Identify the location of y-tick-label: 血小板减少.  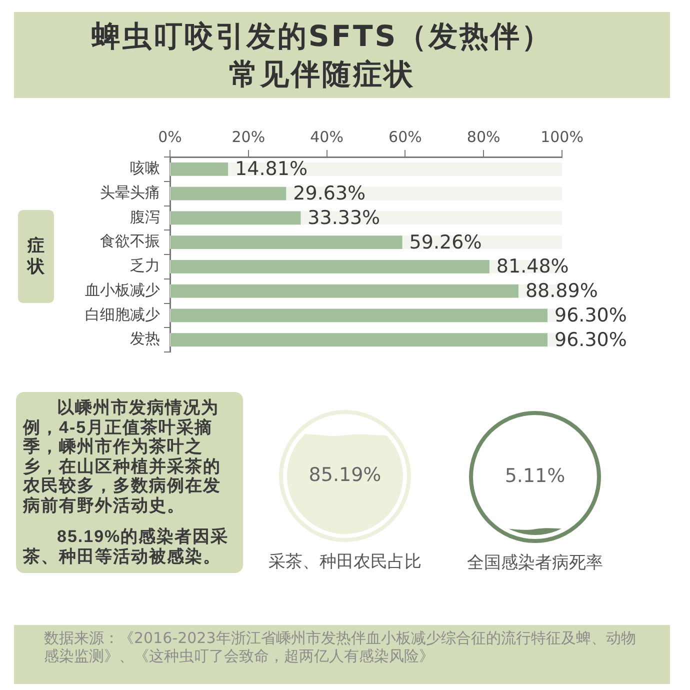
(122, 289).